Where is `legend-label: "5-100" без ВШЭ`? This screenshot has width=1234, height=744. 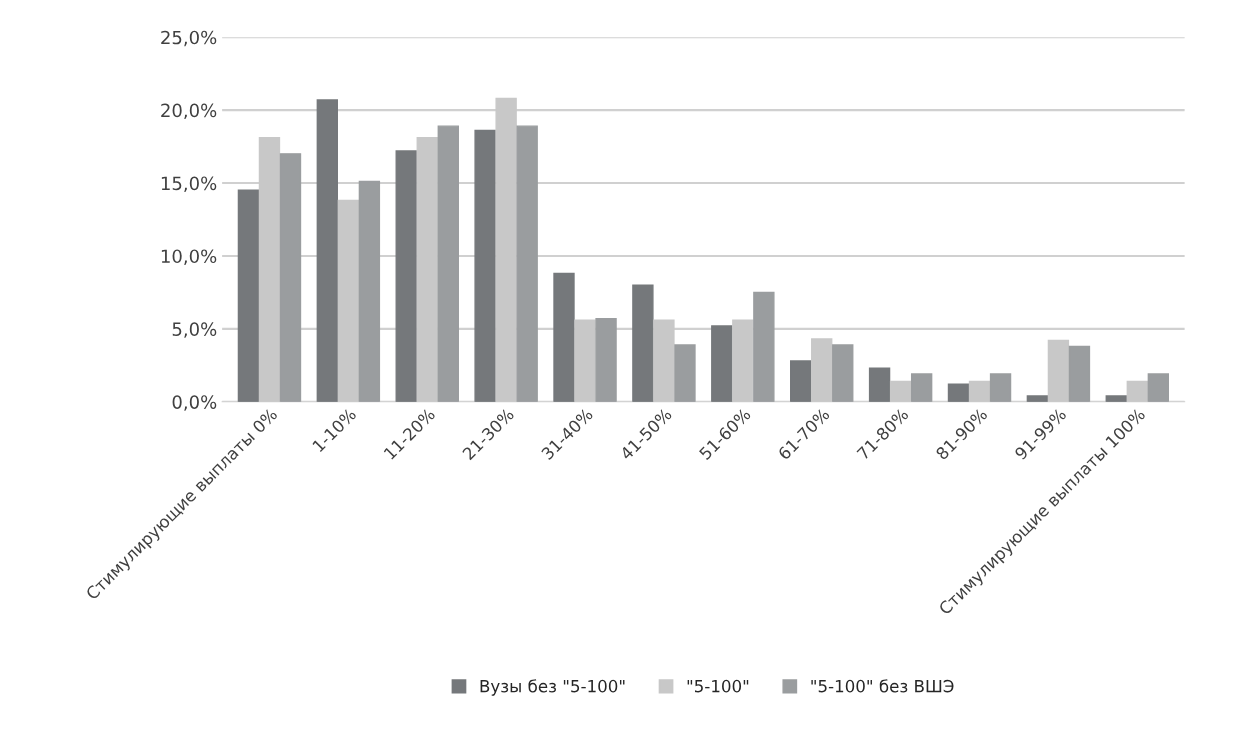 legend-label: "5-100" без ВШЭ is located at coordinates (882, 686).